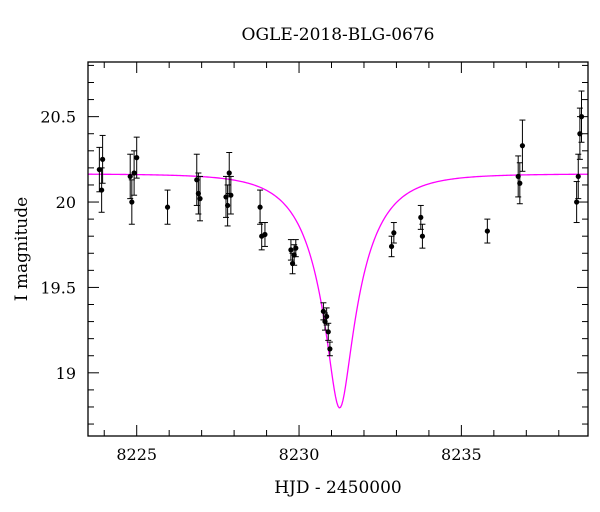  What do you see at coordinates (58, 287) in the screenshot?
I see `y-tick-label: 19.5` at bounding box center [58, 287].